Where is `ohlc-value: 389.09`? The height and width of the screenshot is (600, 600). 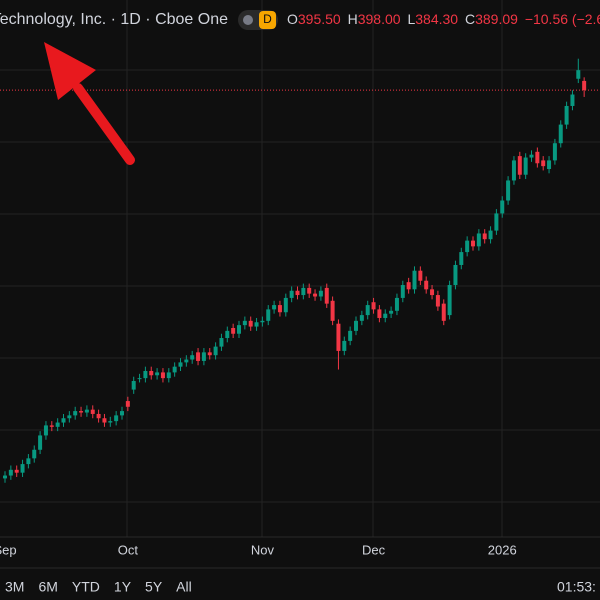
ohlc-value: 389.09 is located at coordinates (496, 19).